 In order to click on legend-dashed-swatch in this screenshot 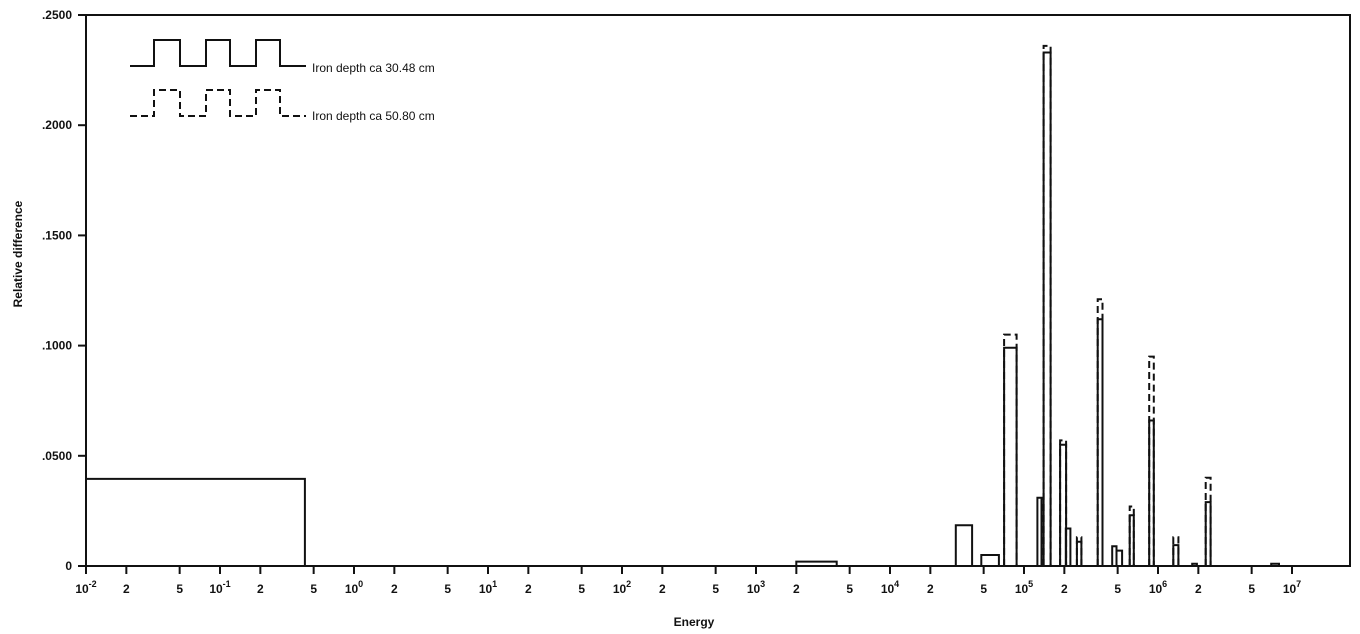, I will do `click(218, 103)`.